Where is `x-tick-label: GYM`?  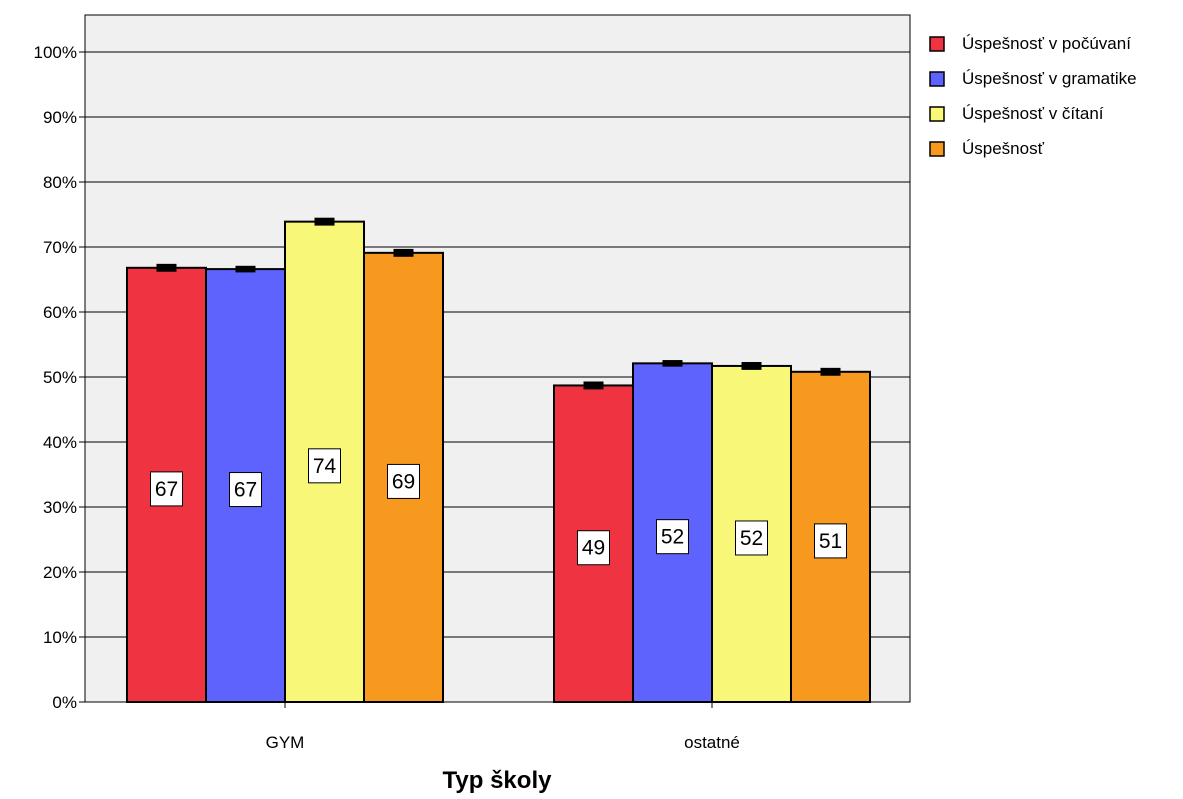 x-tick-label: GYM is located at coordinates (285, 742).